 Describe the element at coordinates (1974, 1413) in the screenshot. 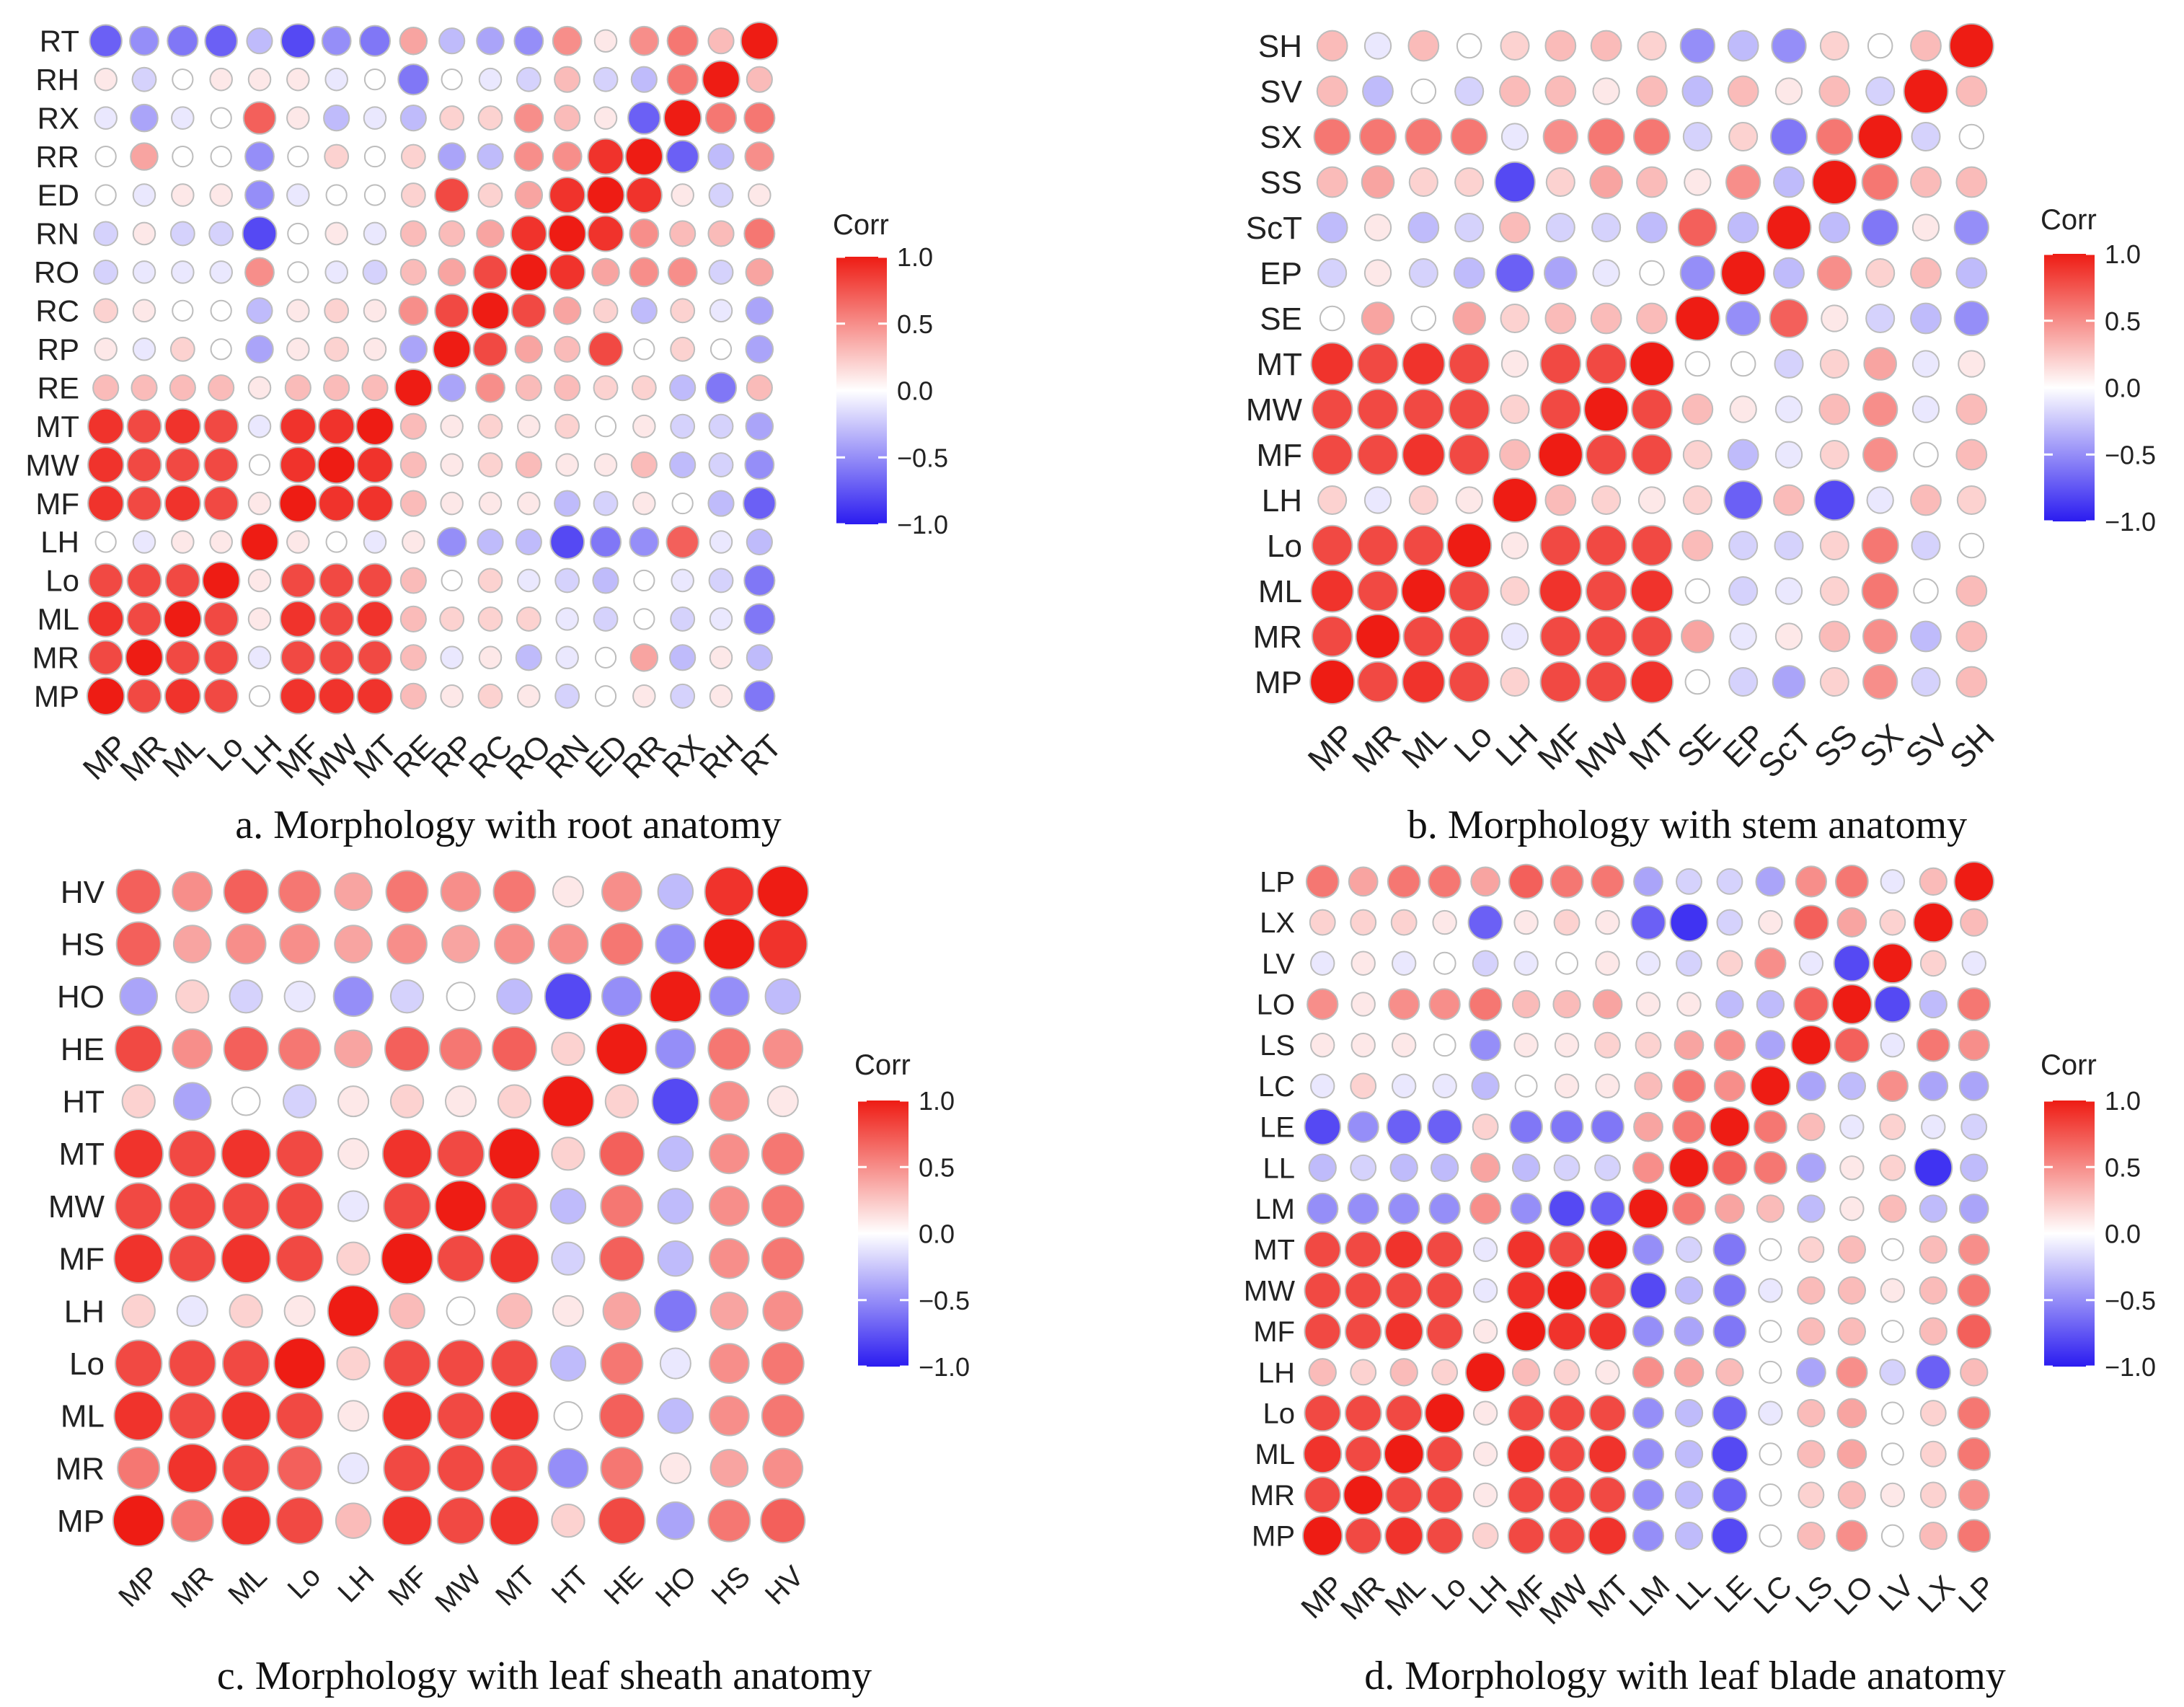

I see `corr-cell-Lo-LP` at that location.